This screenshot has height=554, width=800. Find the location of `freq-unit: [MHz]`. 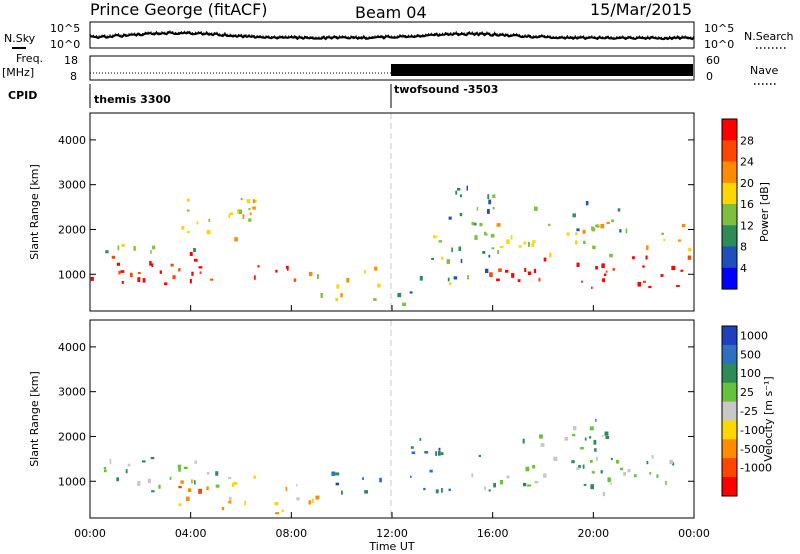

freq-unit: [MHz] is located at coordinates (18, 72).